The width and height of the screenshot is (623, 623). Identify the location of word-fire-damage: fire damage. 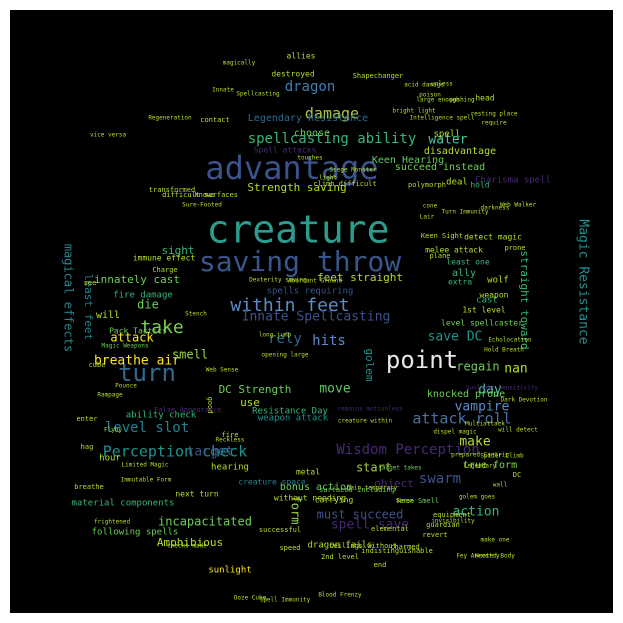
(143, 296).